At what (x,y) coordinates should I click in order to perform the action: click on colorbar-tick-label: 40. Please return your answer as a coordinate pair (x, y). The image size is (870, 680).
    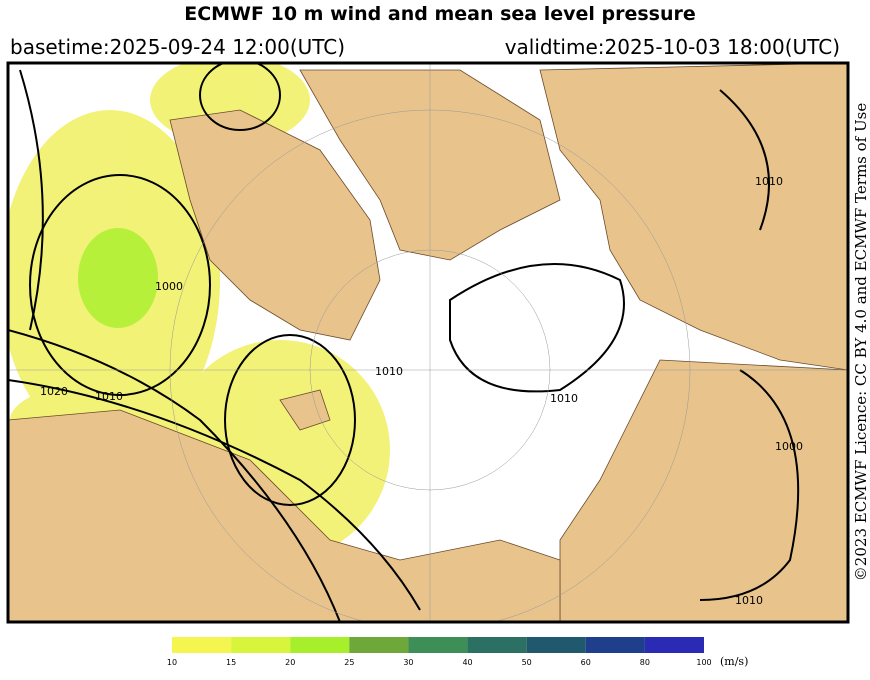
    Looking at the image, I should click on (467, 662).